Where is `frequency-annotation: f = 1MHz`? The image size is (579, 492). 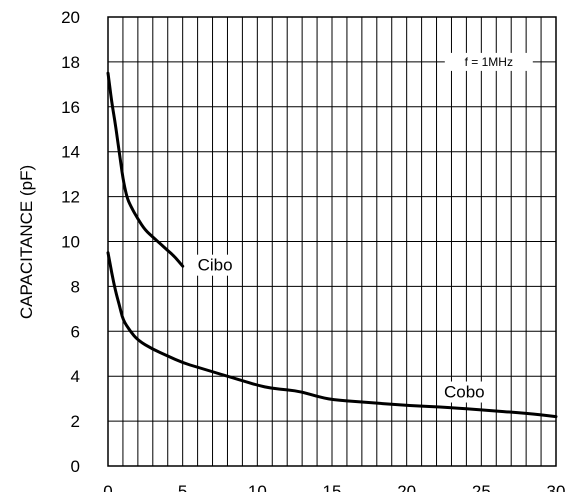
frequency-annotation: f = 1MHz is located at coordinates (489, 62).